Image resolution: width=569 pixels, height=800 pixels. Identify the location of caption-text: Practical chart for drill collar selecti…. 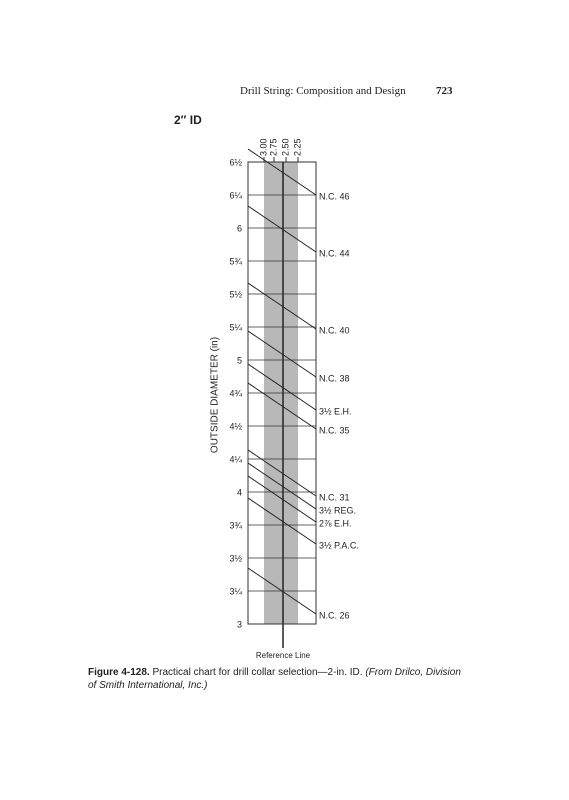
(257, 672).